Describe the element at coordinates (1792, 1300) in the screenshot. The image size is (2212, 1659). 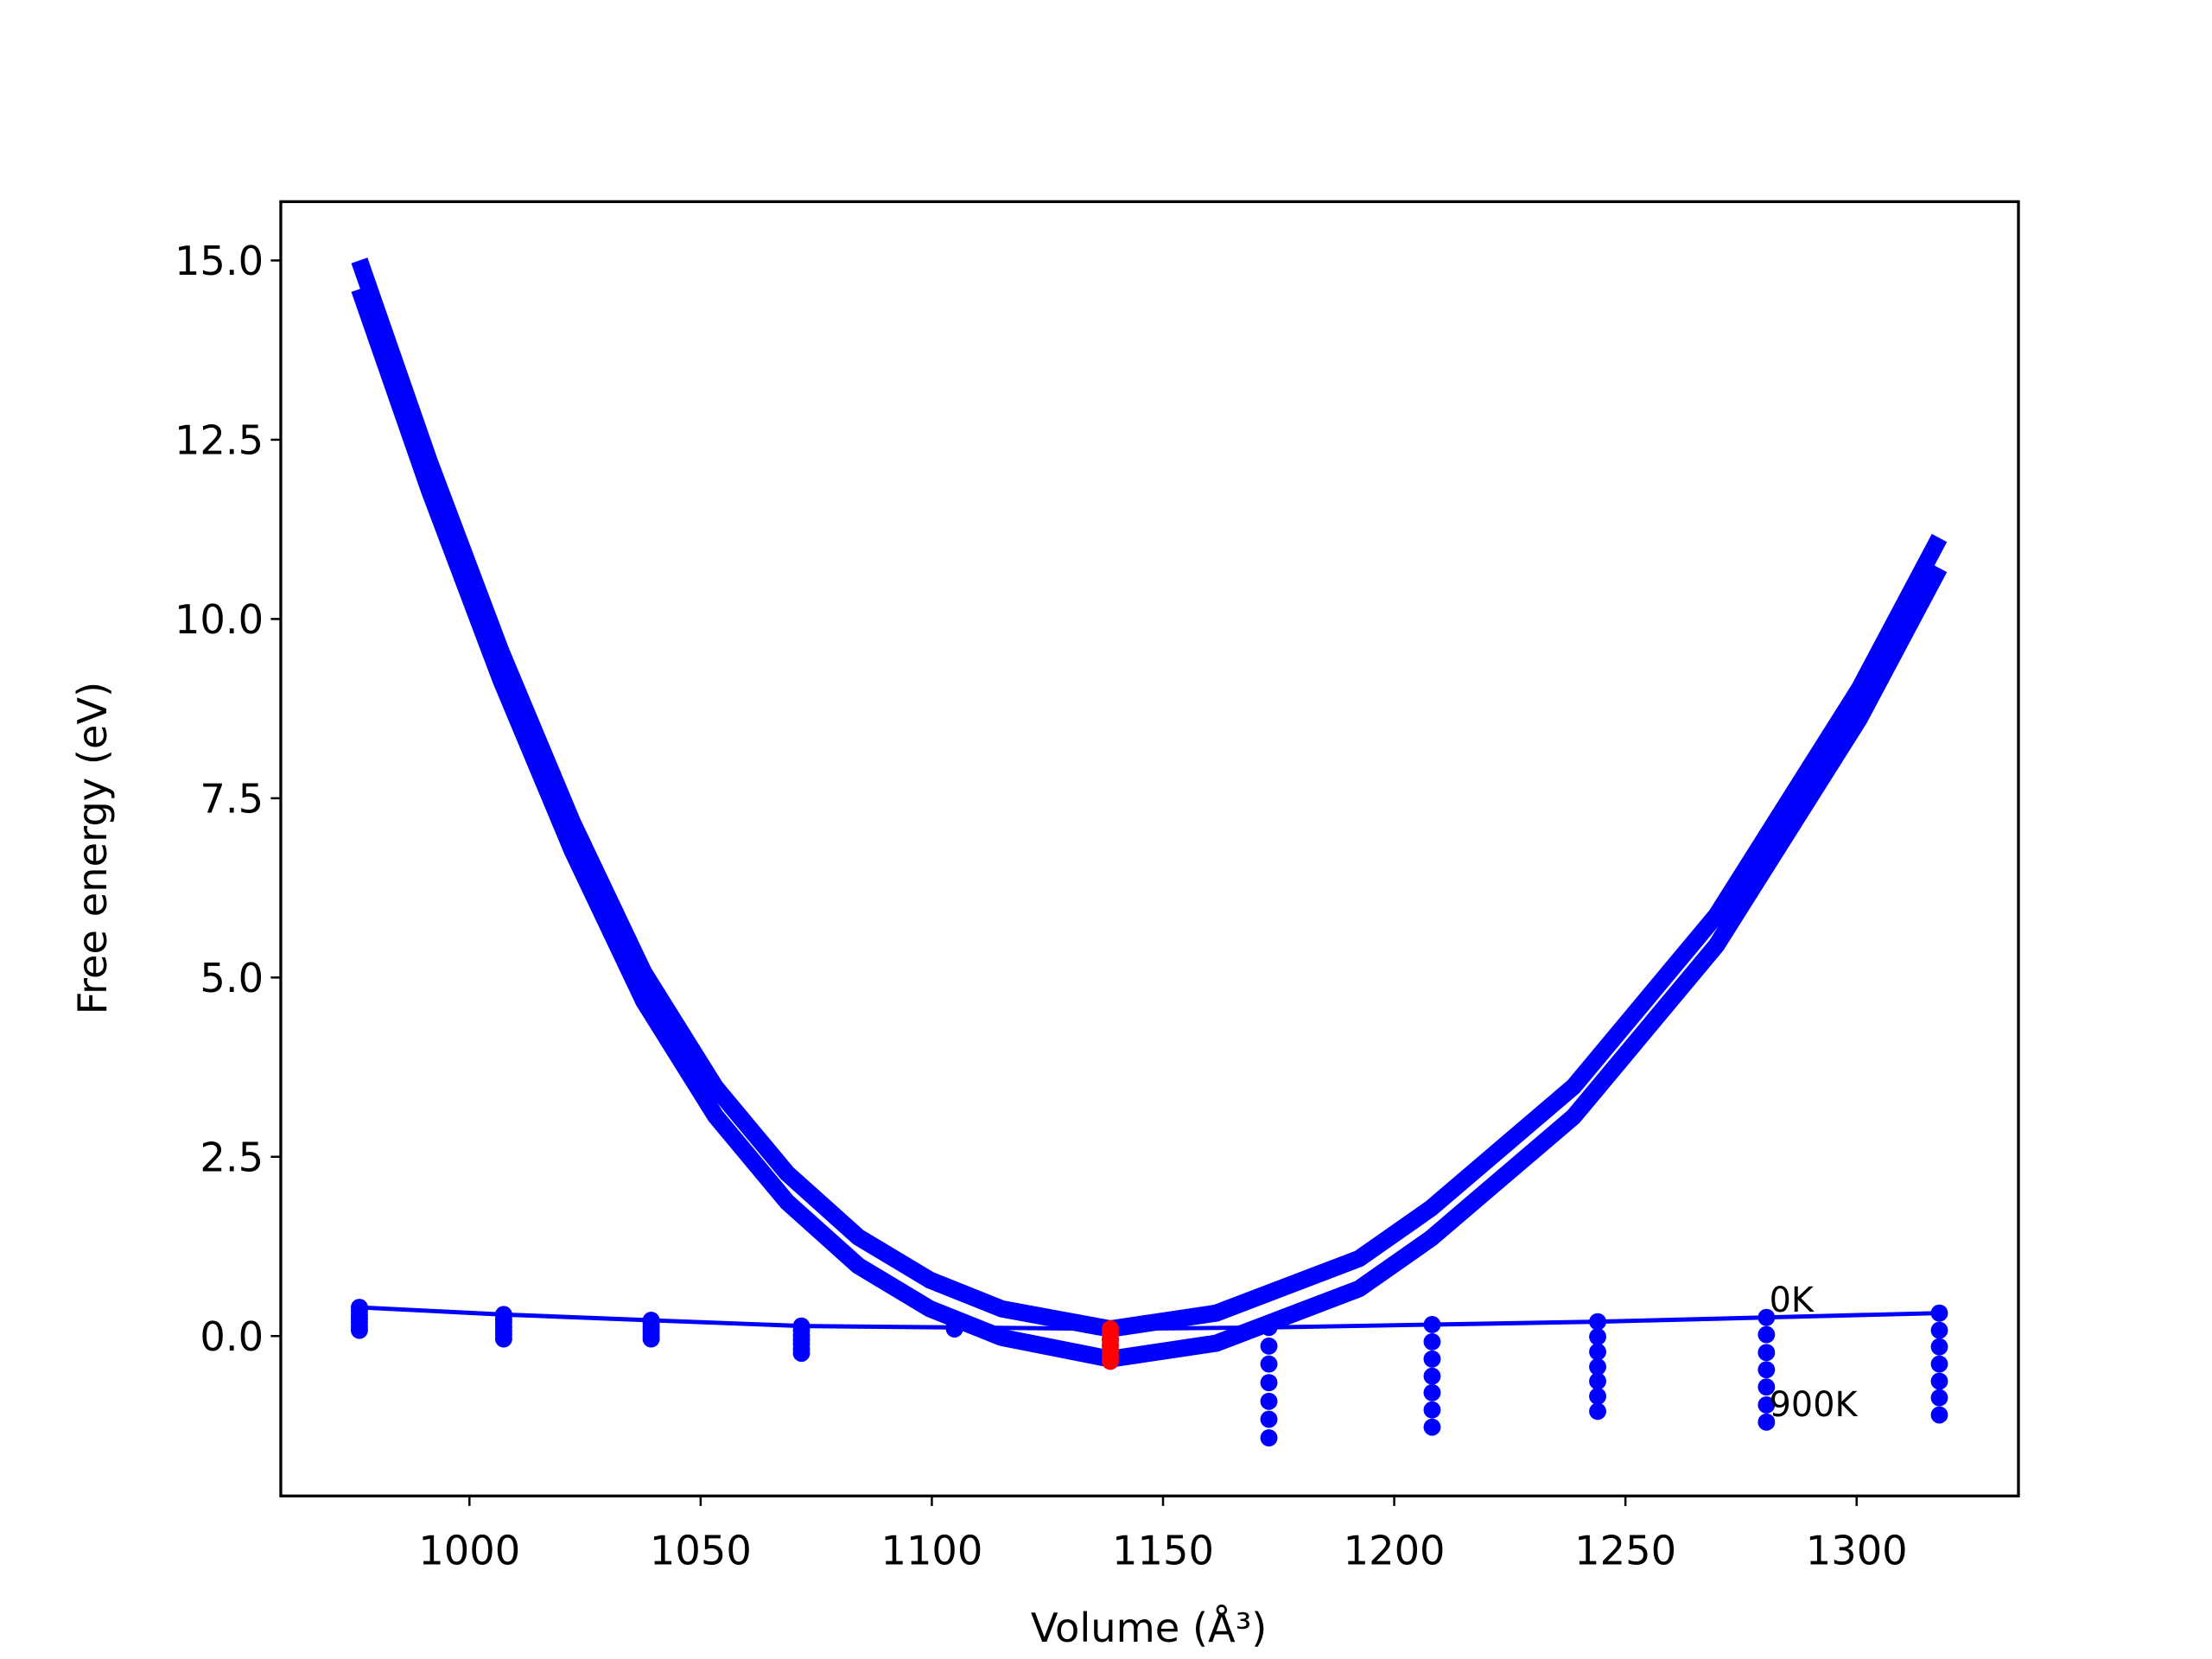
I see `annotation: 0K` at that location.